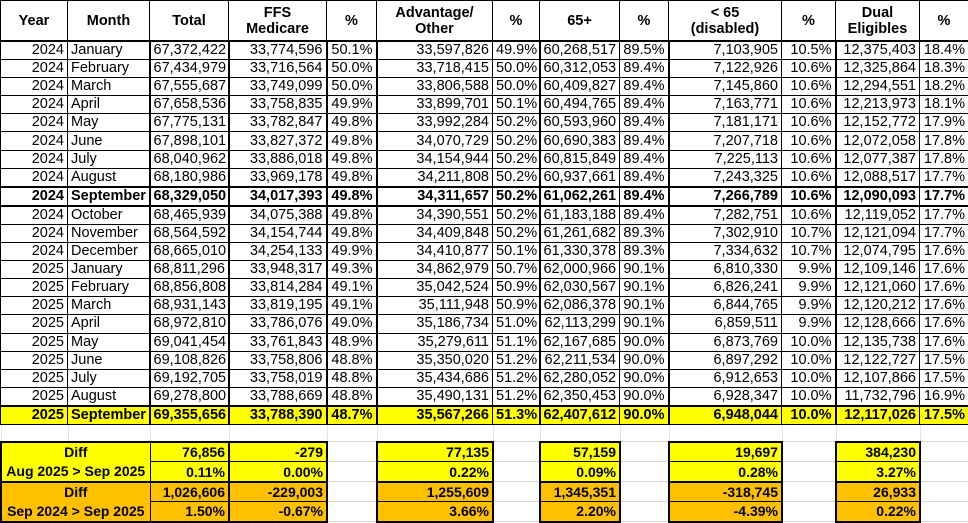 The height and width of the screenshot is (523, 968). I want to click on summary-under-65-disabled: 19,697, so click(725, 452).